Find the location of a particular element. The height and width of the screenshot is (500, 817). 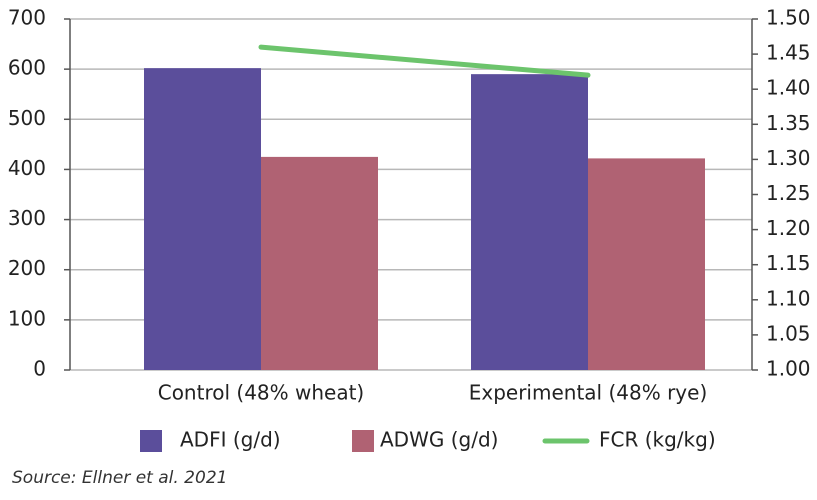

legend-label: ADWG (g/d) is located at coordinates (439, 440).